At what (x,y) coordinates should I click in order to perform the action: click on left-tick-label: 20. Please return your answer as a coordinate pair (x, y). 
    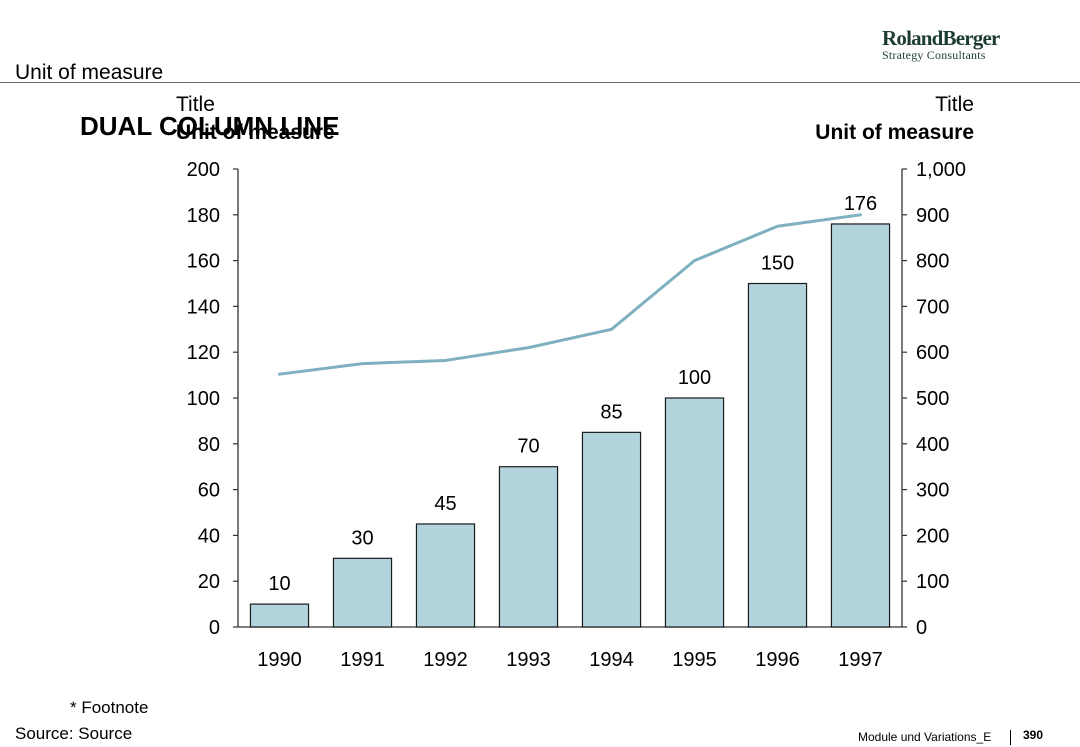
    Looking at the image, I should click on (209, 582).